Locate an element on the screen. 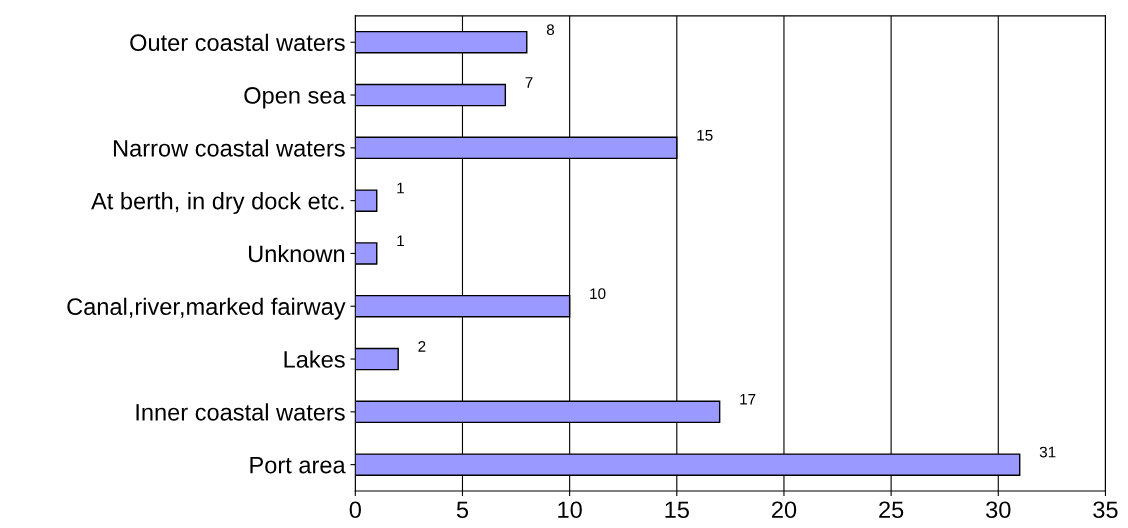 Image resolution: width=1128 pixels, height=528 pixels. x-tick-label: 20 is located at coordinates (784, 510).